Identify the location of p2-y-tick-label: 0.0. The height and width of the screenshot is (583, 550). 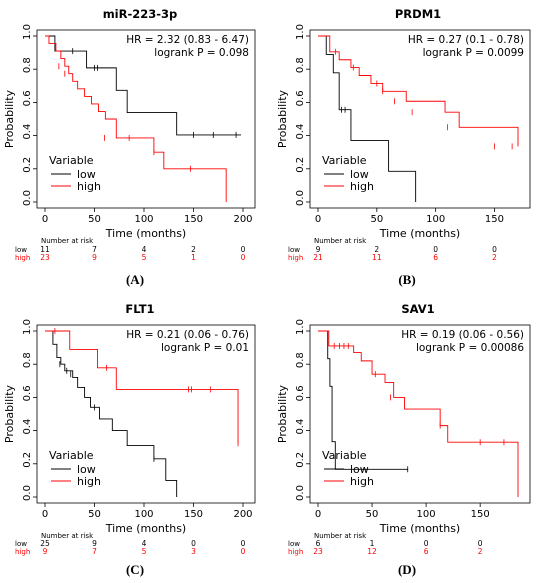
(27, 493).